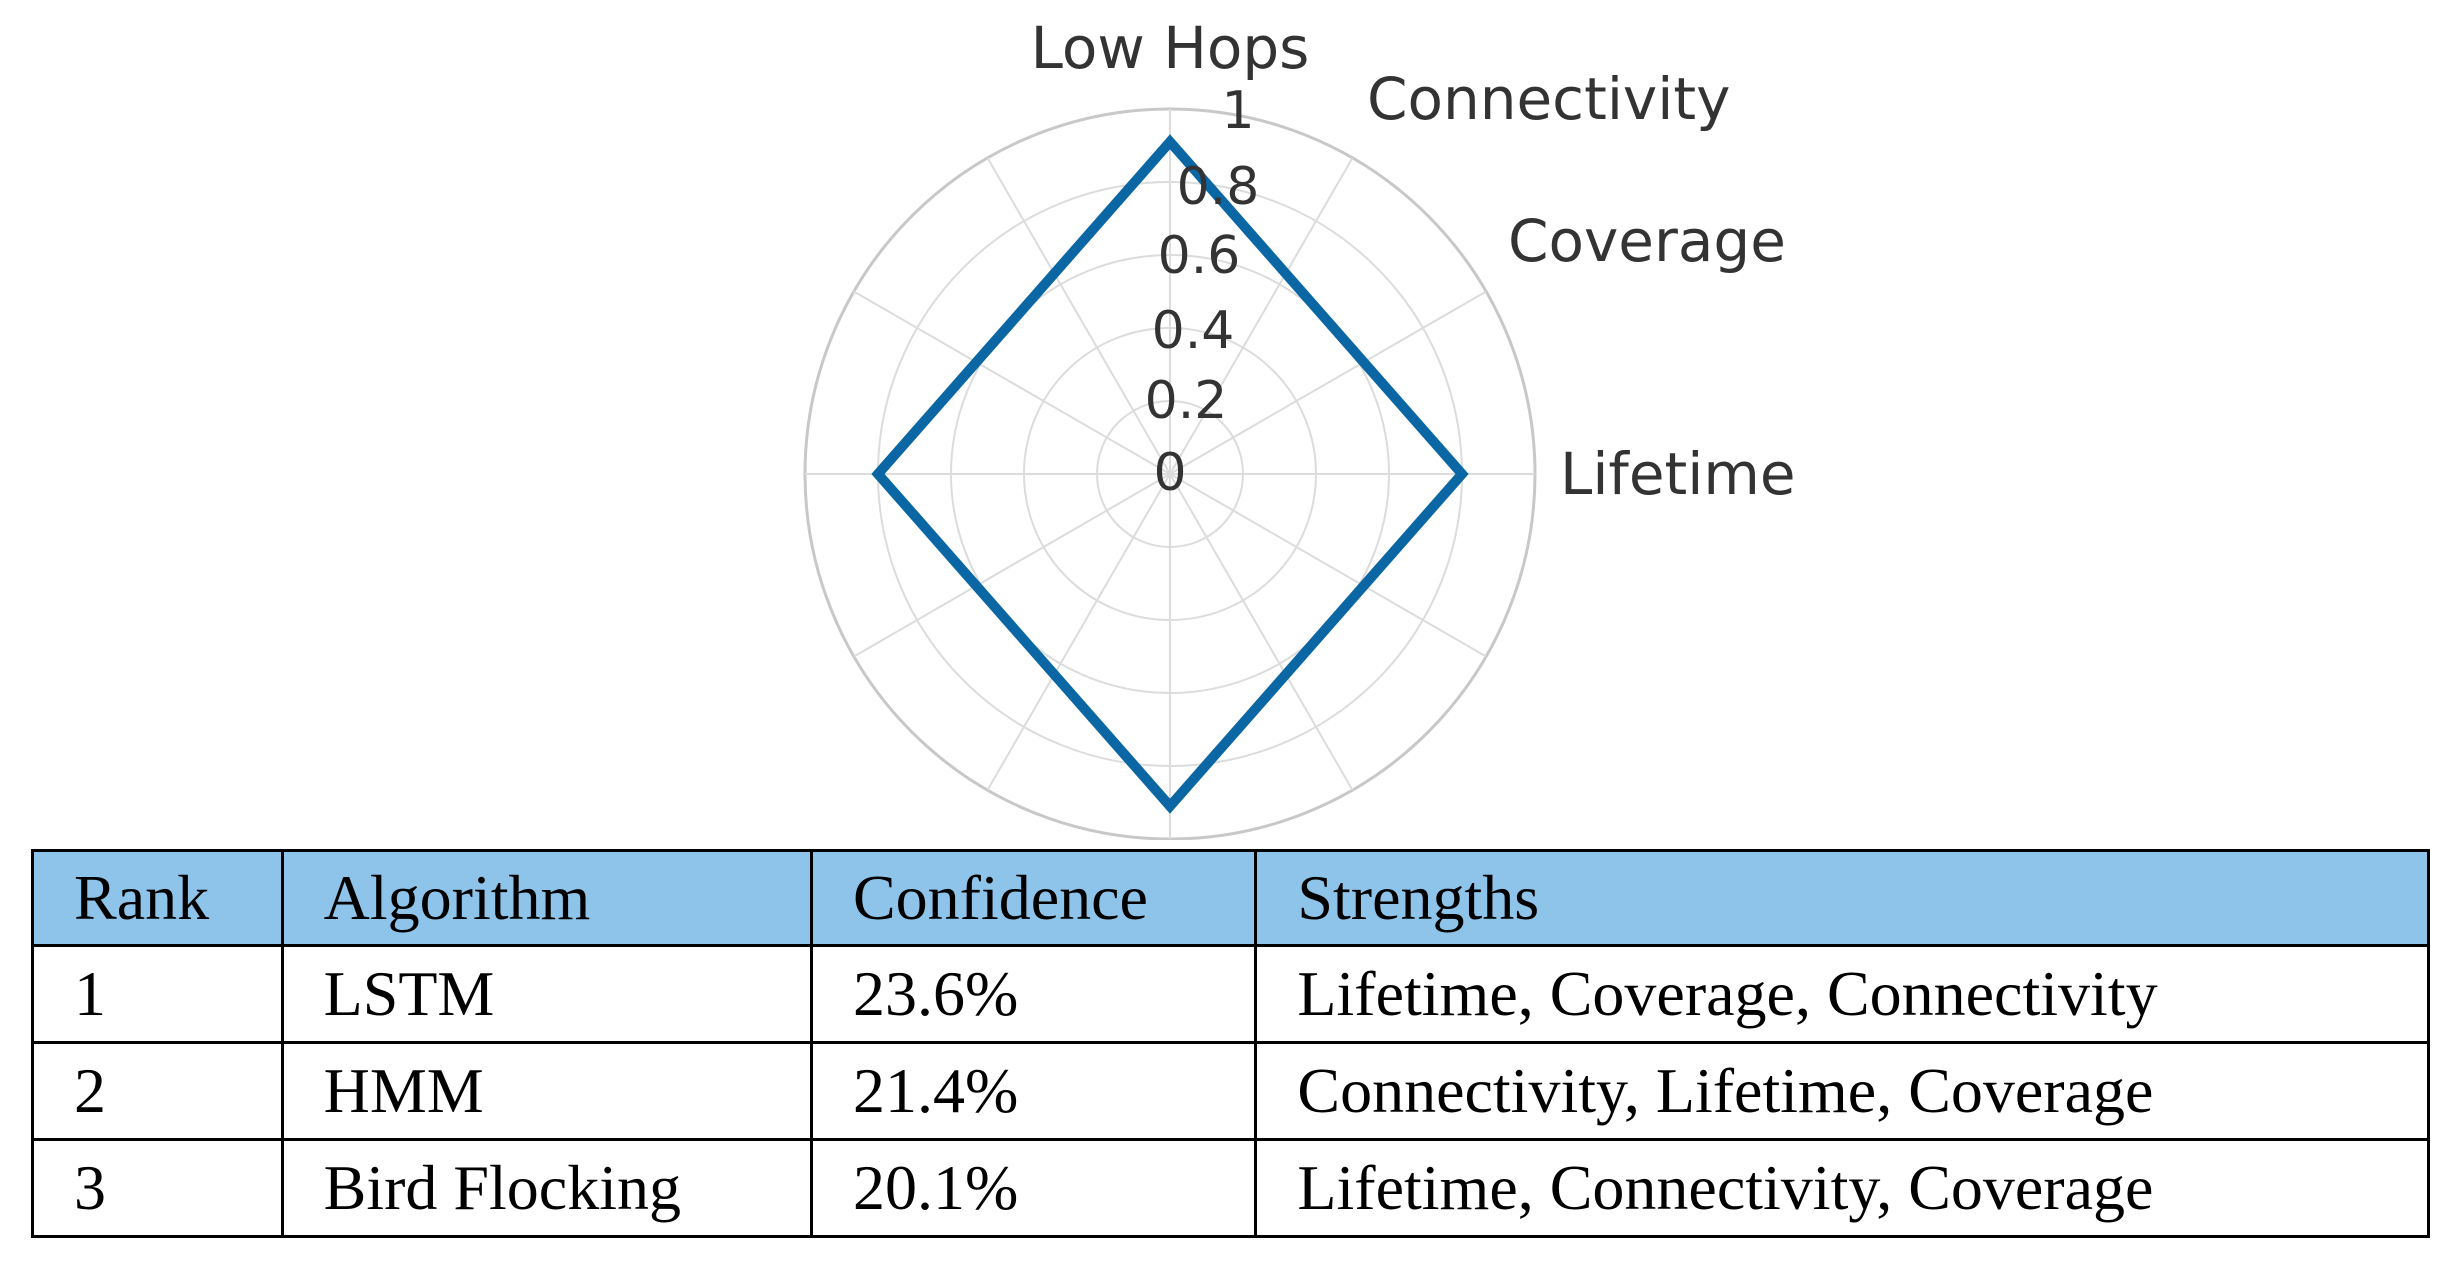 The width and height of the screenshot is (2444, 1273). I want to click on header-confidence: Confidence, so click(1033, 898).